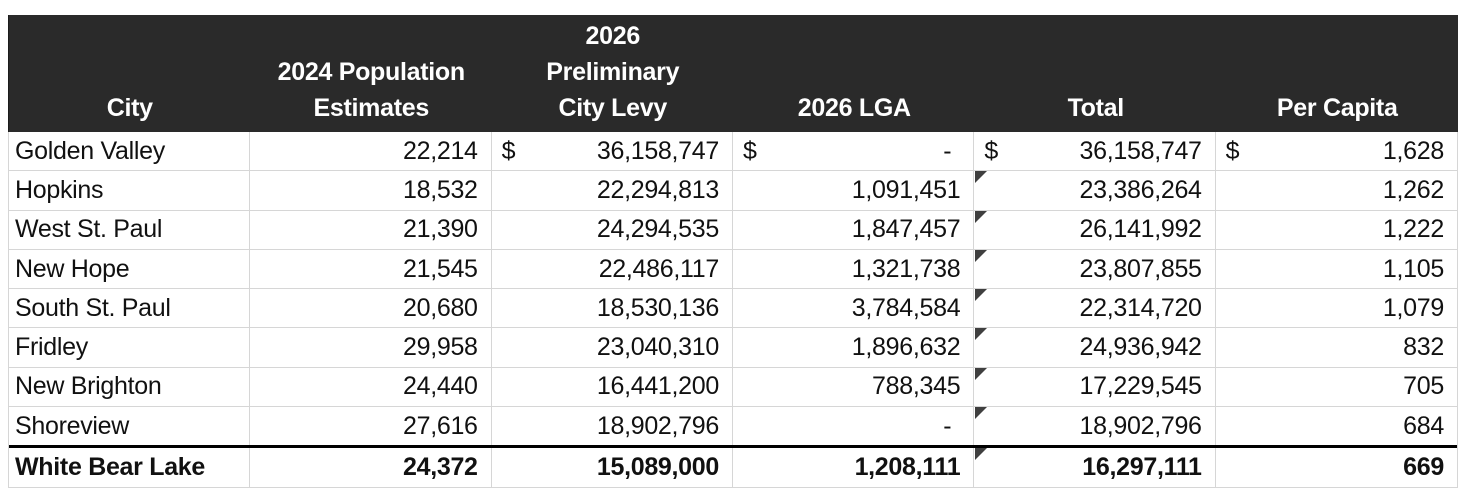  I want to click on levy-value: 24,294,535, so click(657, 229).